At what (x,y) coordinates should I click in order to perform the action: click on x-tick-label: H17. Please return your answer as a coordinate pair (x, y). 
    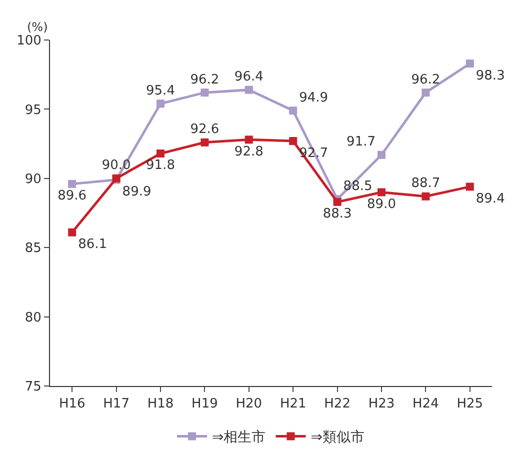
    Looking at the image, I should click on (116, 404).